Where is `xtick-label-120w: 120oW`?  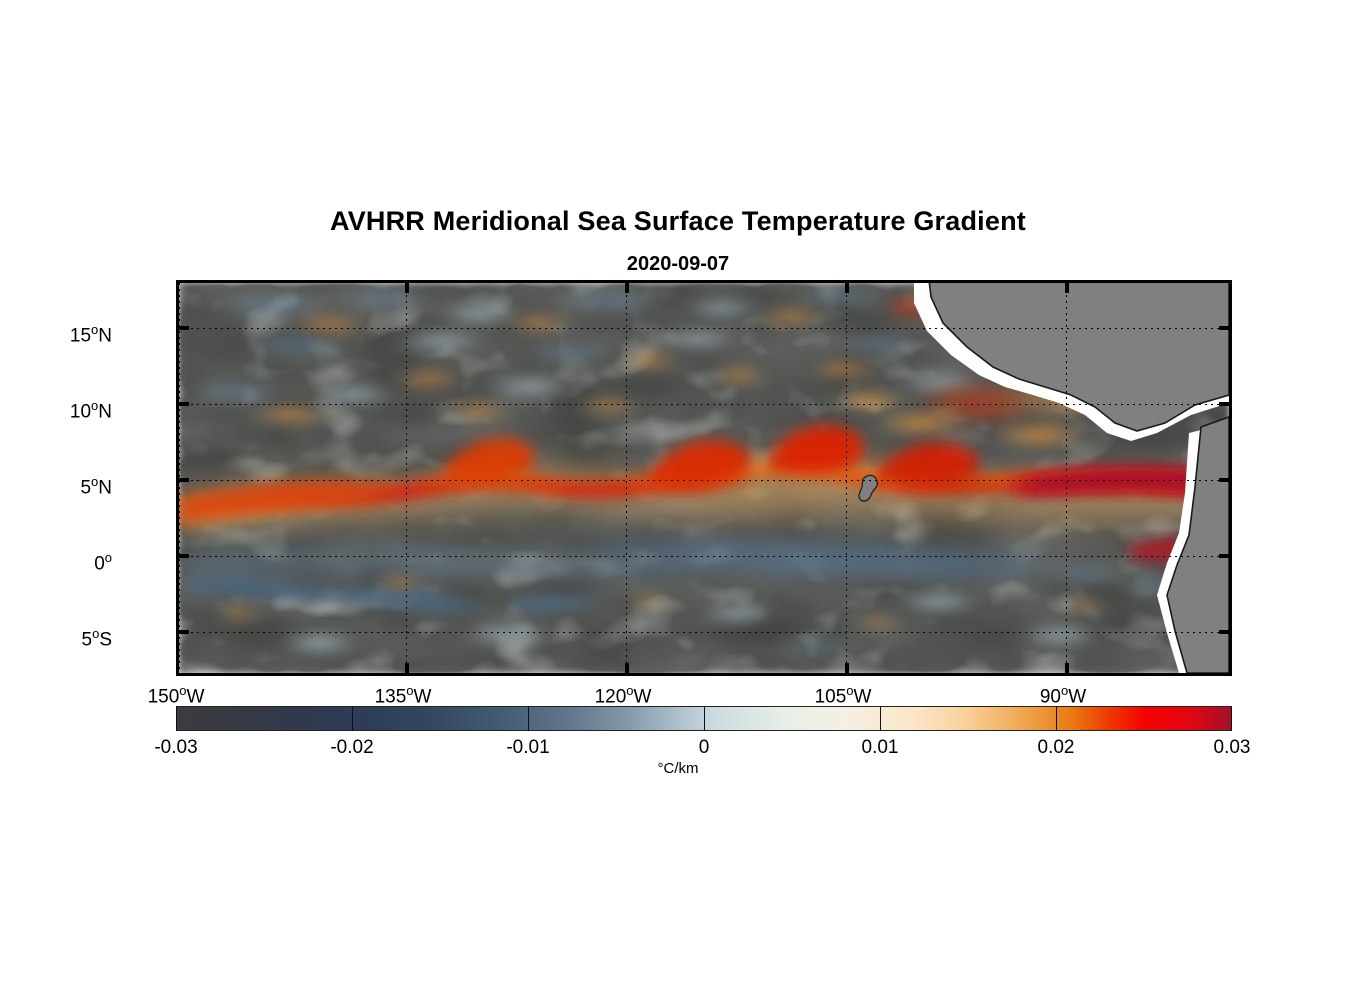
xtick-label-120w: 120oW is located at coordinates (623, 695).